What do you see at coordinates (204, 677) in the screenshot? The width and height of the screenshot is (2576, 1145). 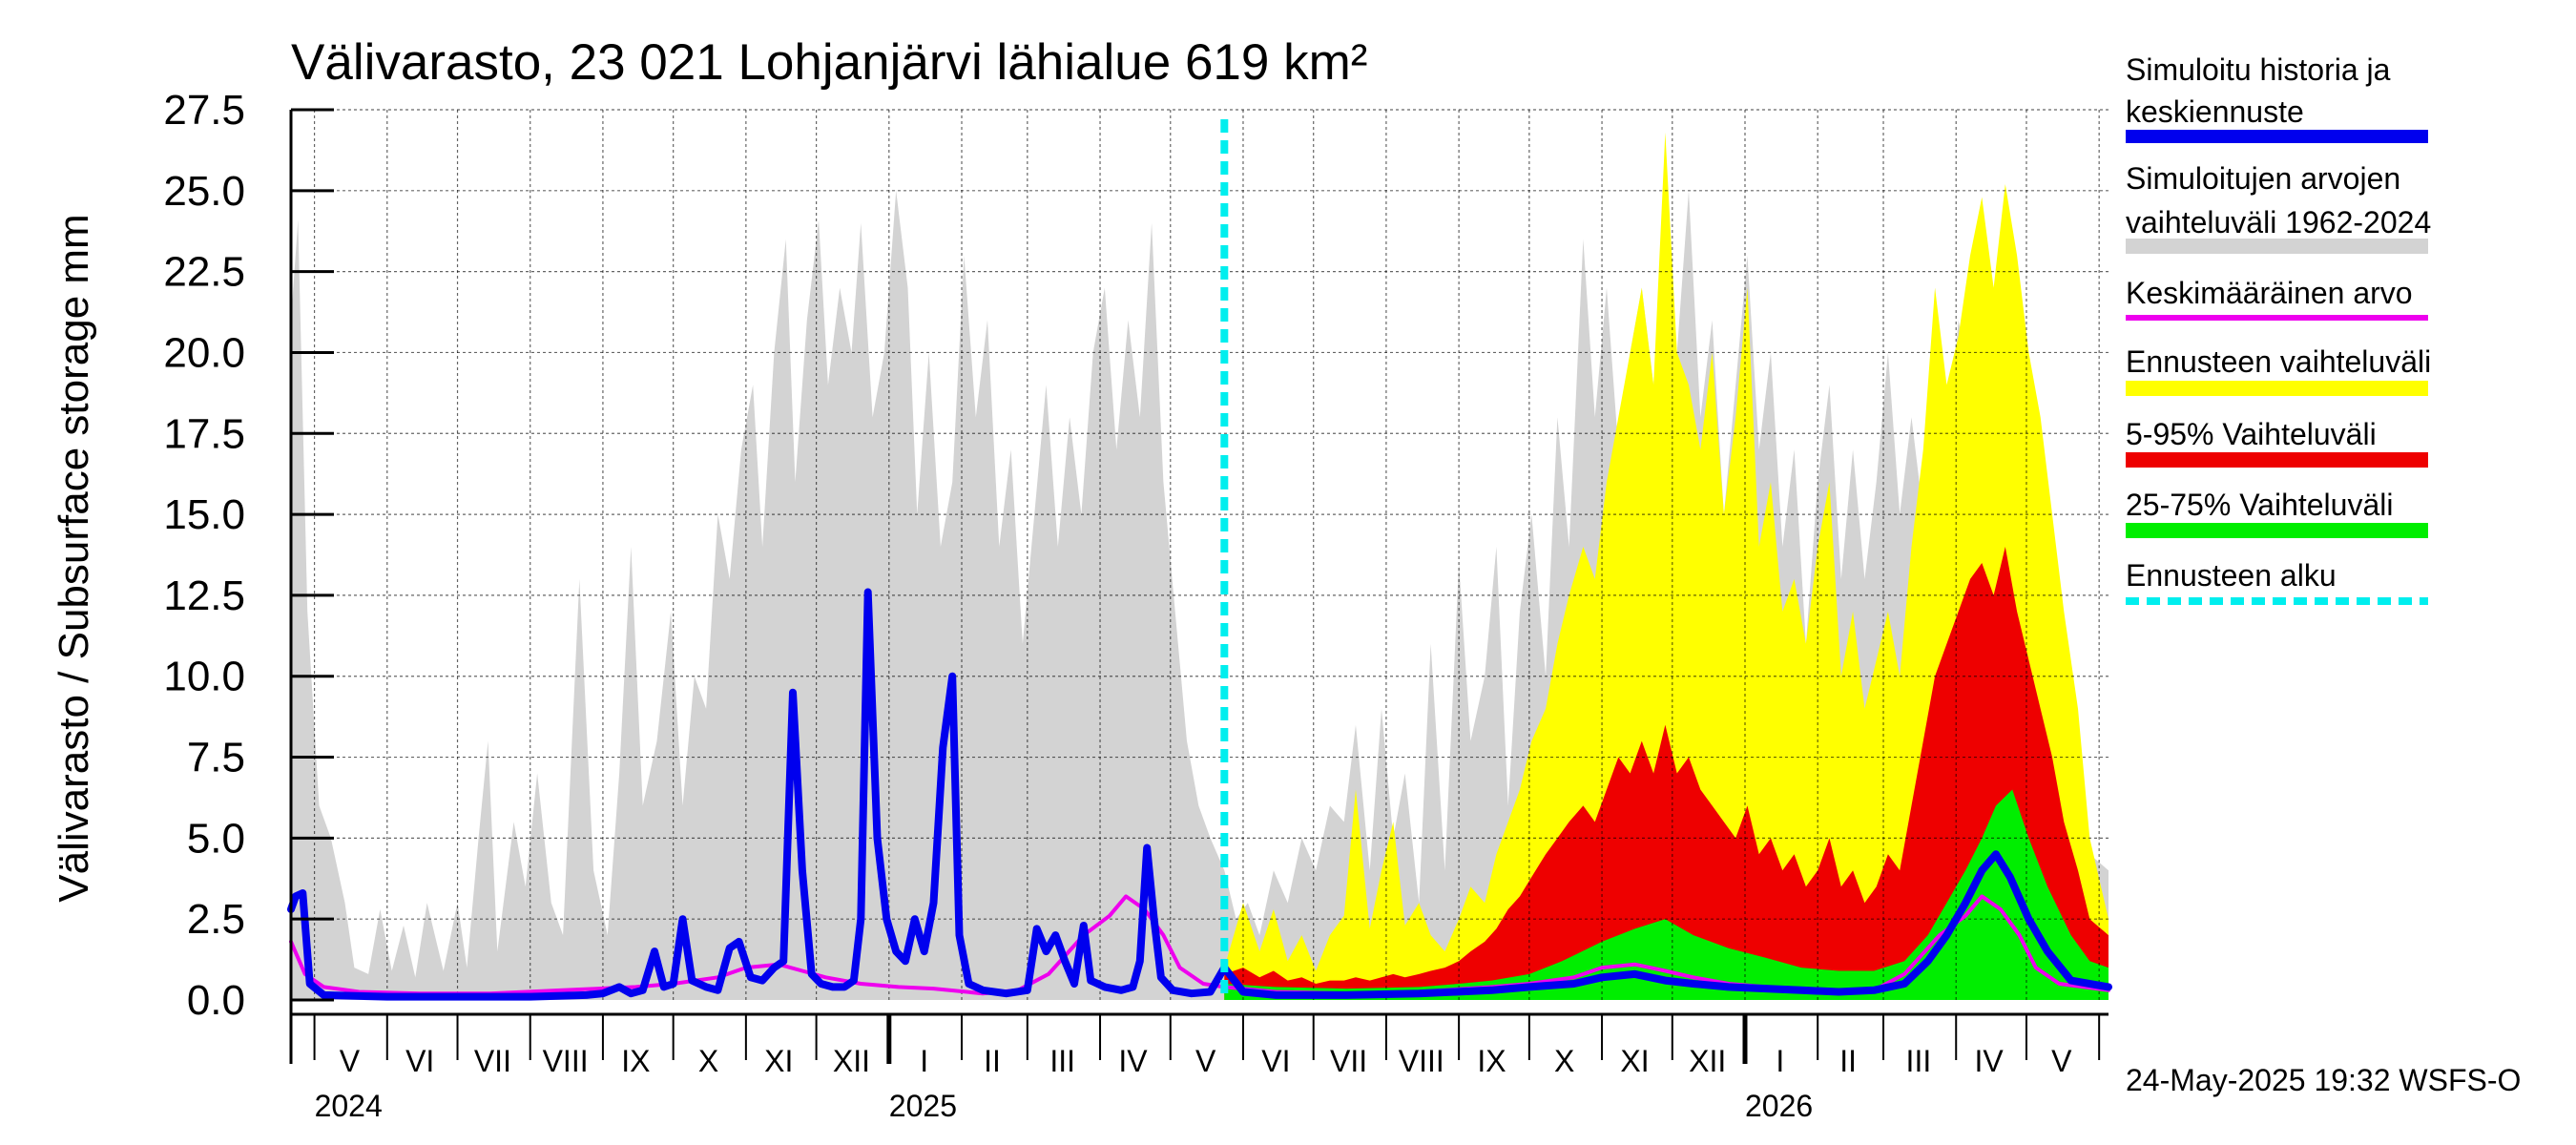 I see `y-tick-label: 10.0` at bounding box center [204, 677].